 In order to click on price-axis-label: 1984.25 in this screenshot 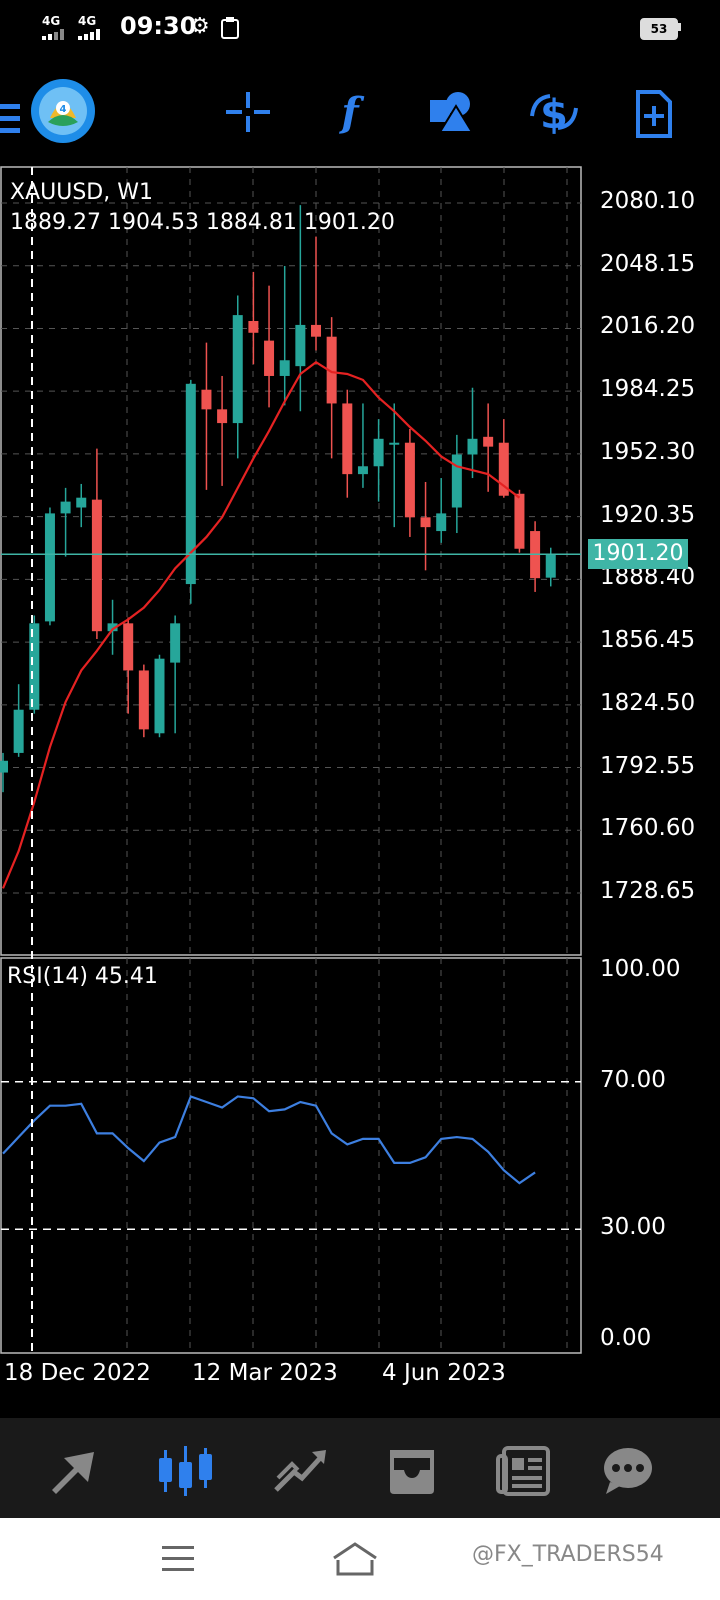, I will do `click(648, 389)`.